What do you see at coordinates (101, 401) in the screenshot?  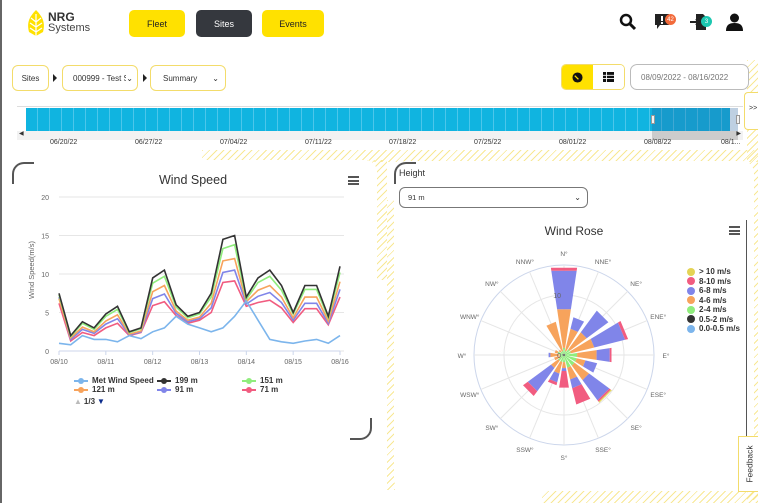 I see `legend-next-icon: ▼` at bounding box center [101, 401].